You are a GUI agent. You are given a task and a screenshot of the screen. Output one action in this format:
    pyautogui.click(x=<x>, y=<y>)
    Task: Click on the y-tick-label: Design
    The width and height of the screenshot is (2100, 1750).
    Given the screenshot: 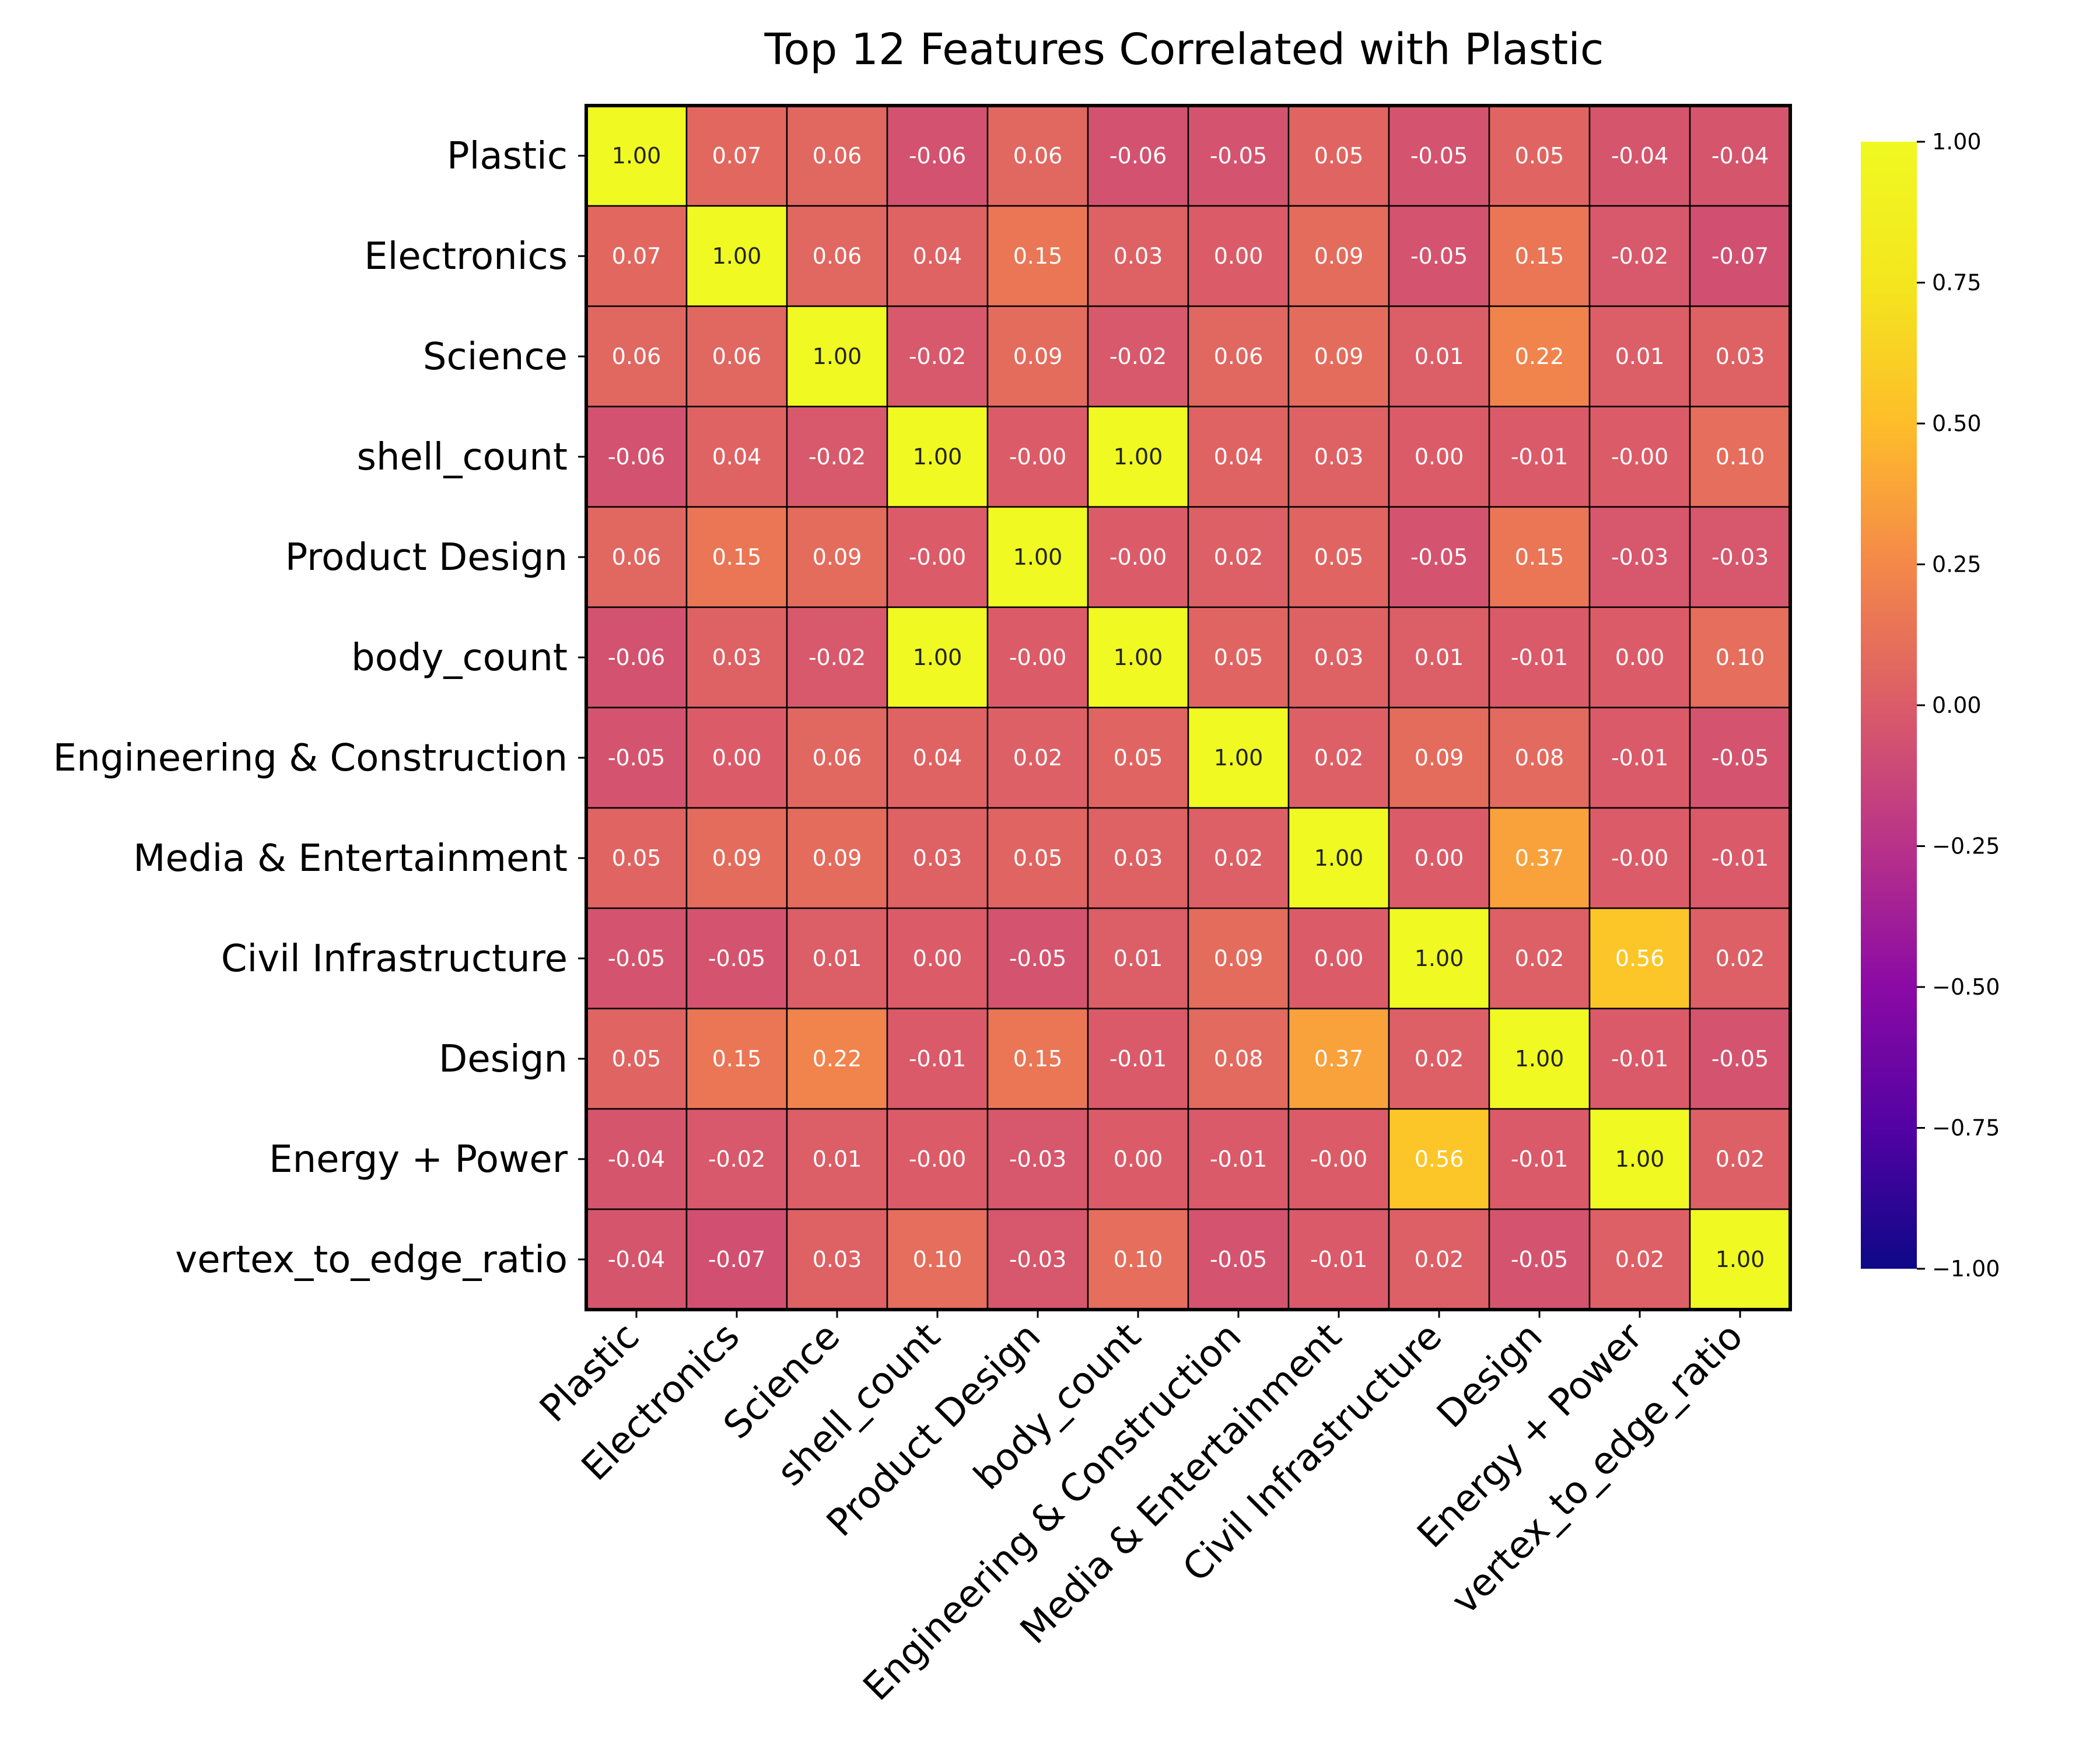 What is the action you would take?
    pyautogui.click(x=503, y=1059)
    